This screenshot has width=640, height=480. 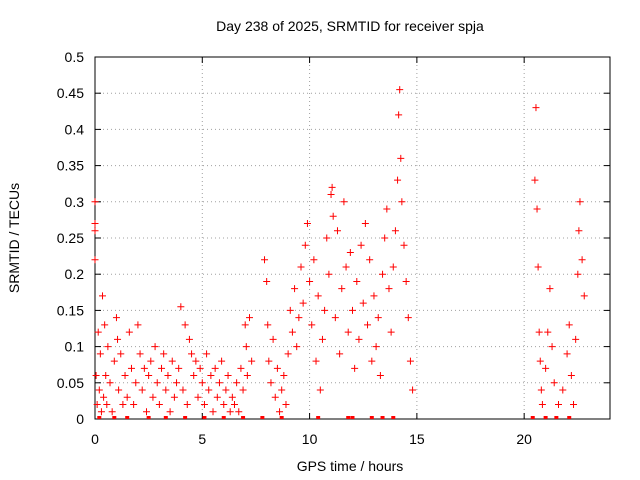 I want to click on x-axis-label: GPS time / hours, so click(x=350, y=466).